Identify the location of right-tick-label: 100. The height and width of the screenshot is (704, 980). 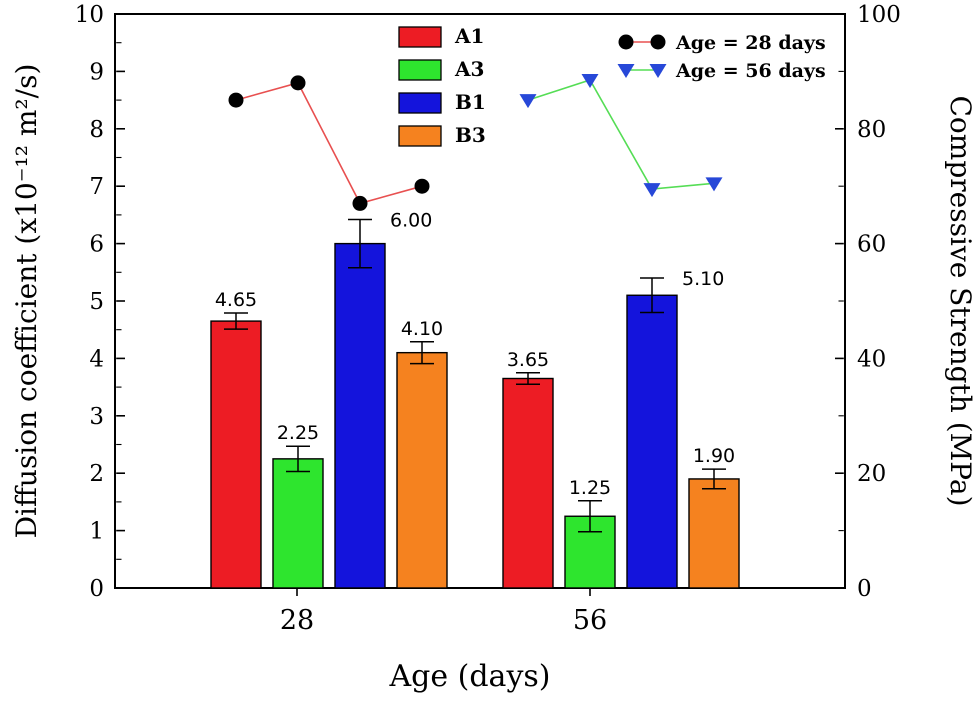
(879, 15).